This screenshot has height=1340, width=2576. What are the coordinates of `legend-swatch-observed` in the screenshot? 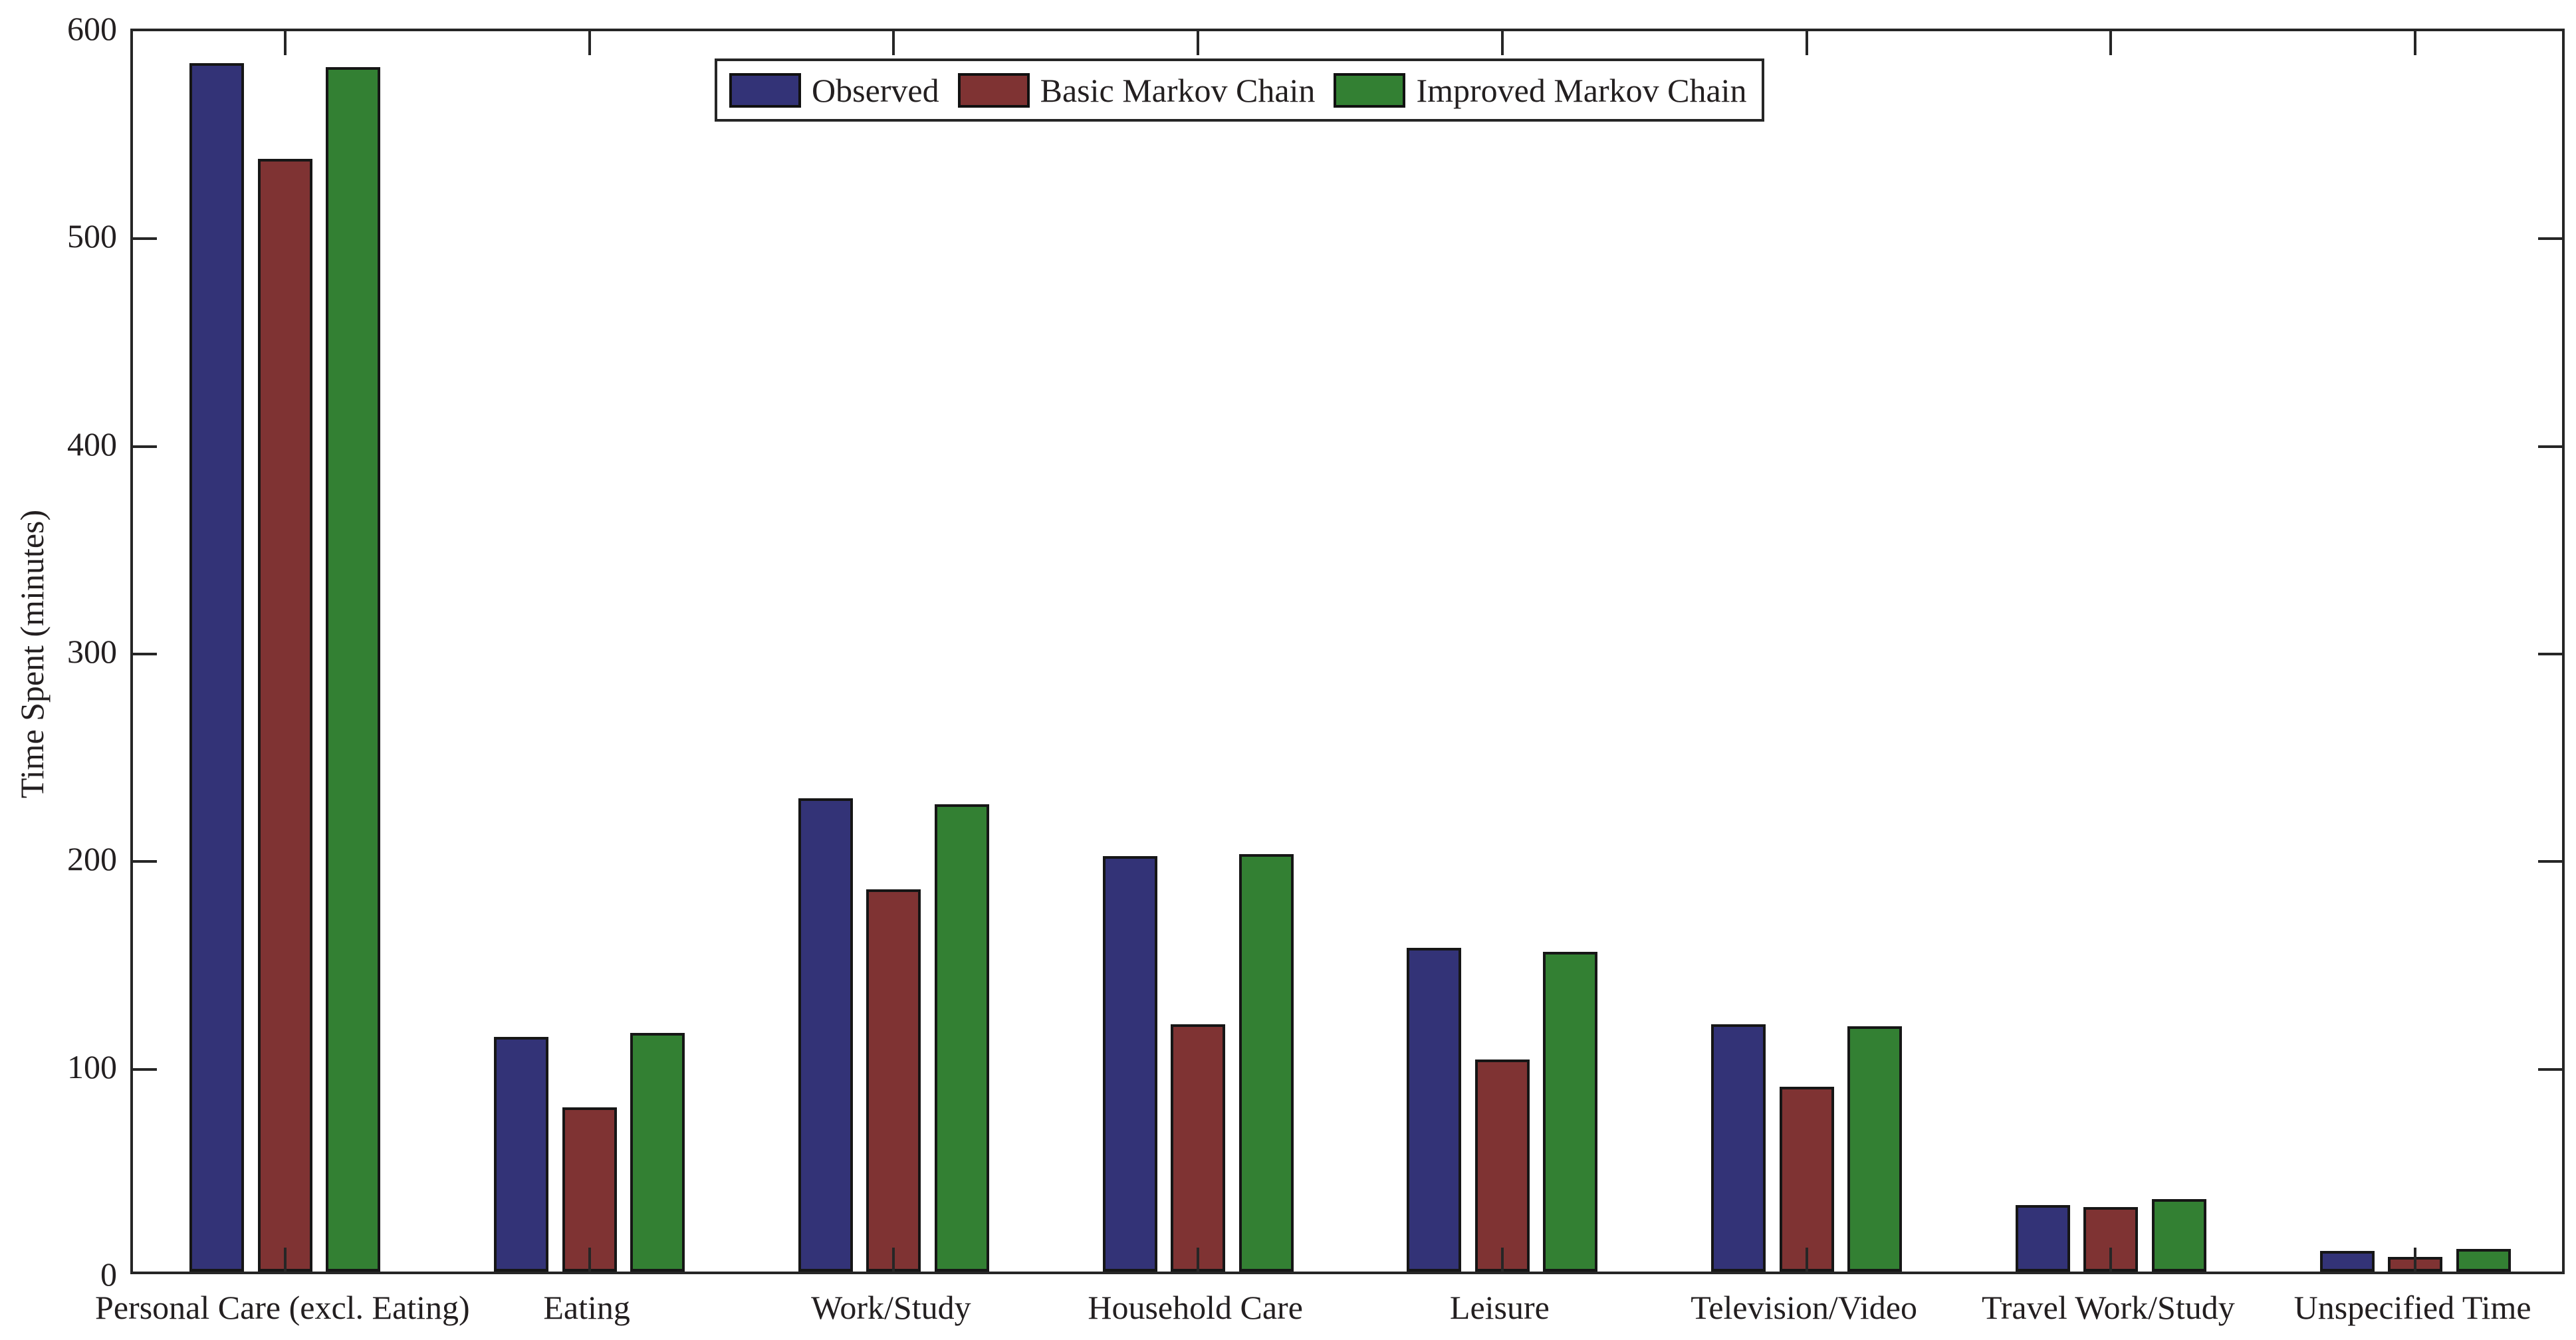 It's located at (765, 90).